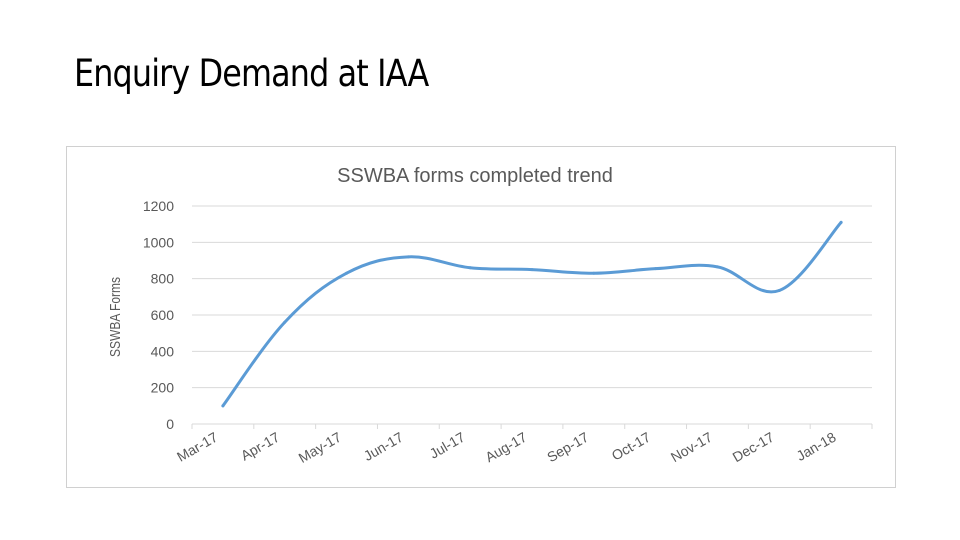 The height and width of the screenshot is (540, 960). What do you see at coordinates (163, 388) in the screenshot?
I see `y-tick-label: 200` at bounding box center [163, 388].